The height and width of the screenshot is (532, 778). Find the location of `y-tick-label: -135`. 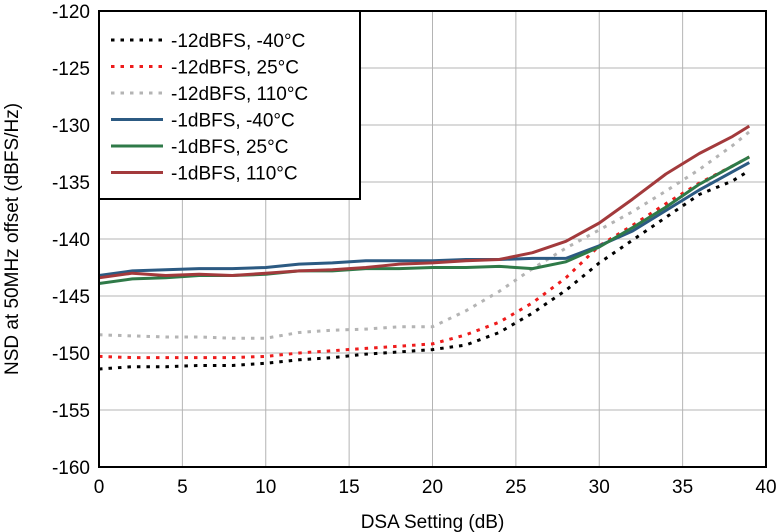

y-tick-label: -135 is located at coordinates (71, 183).